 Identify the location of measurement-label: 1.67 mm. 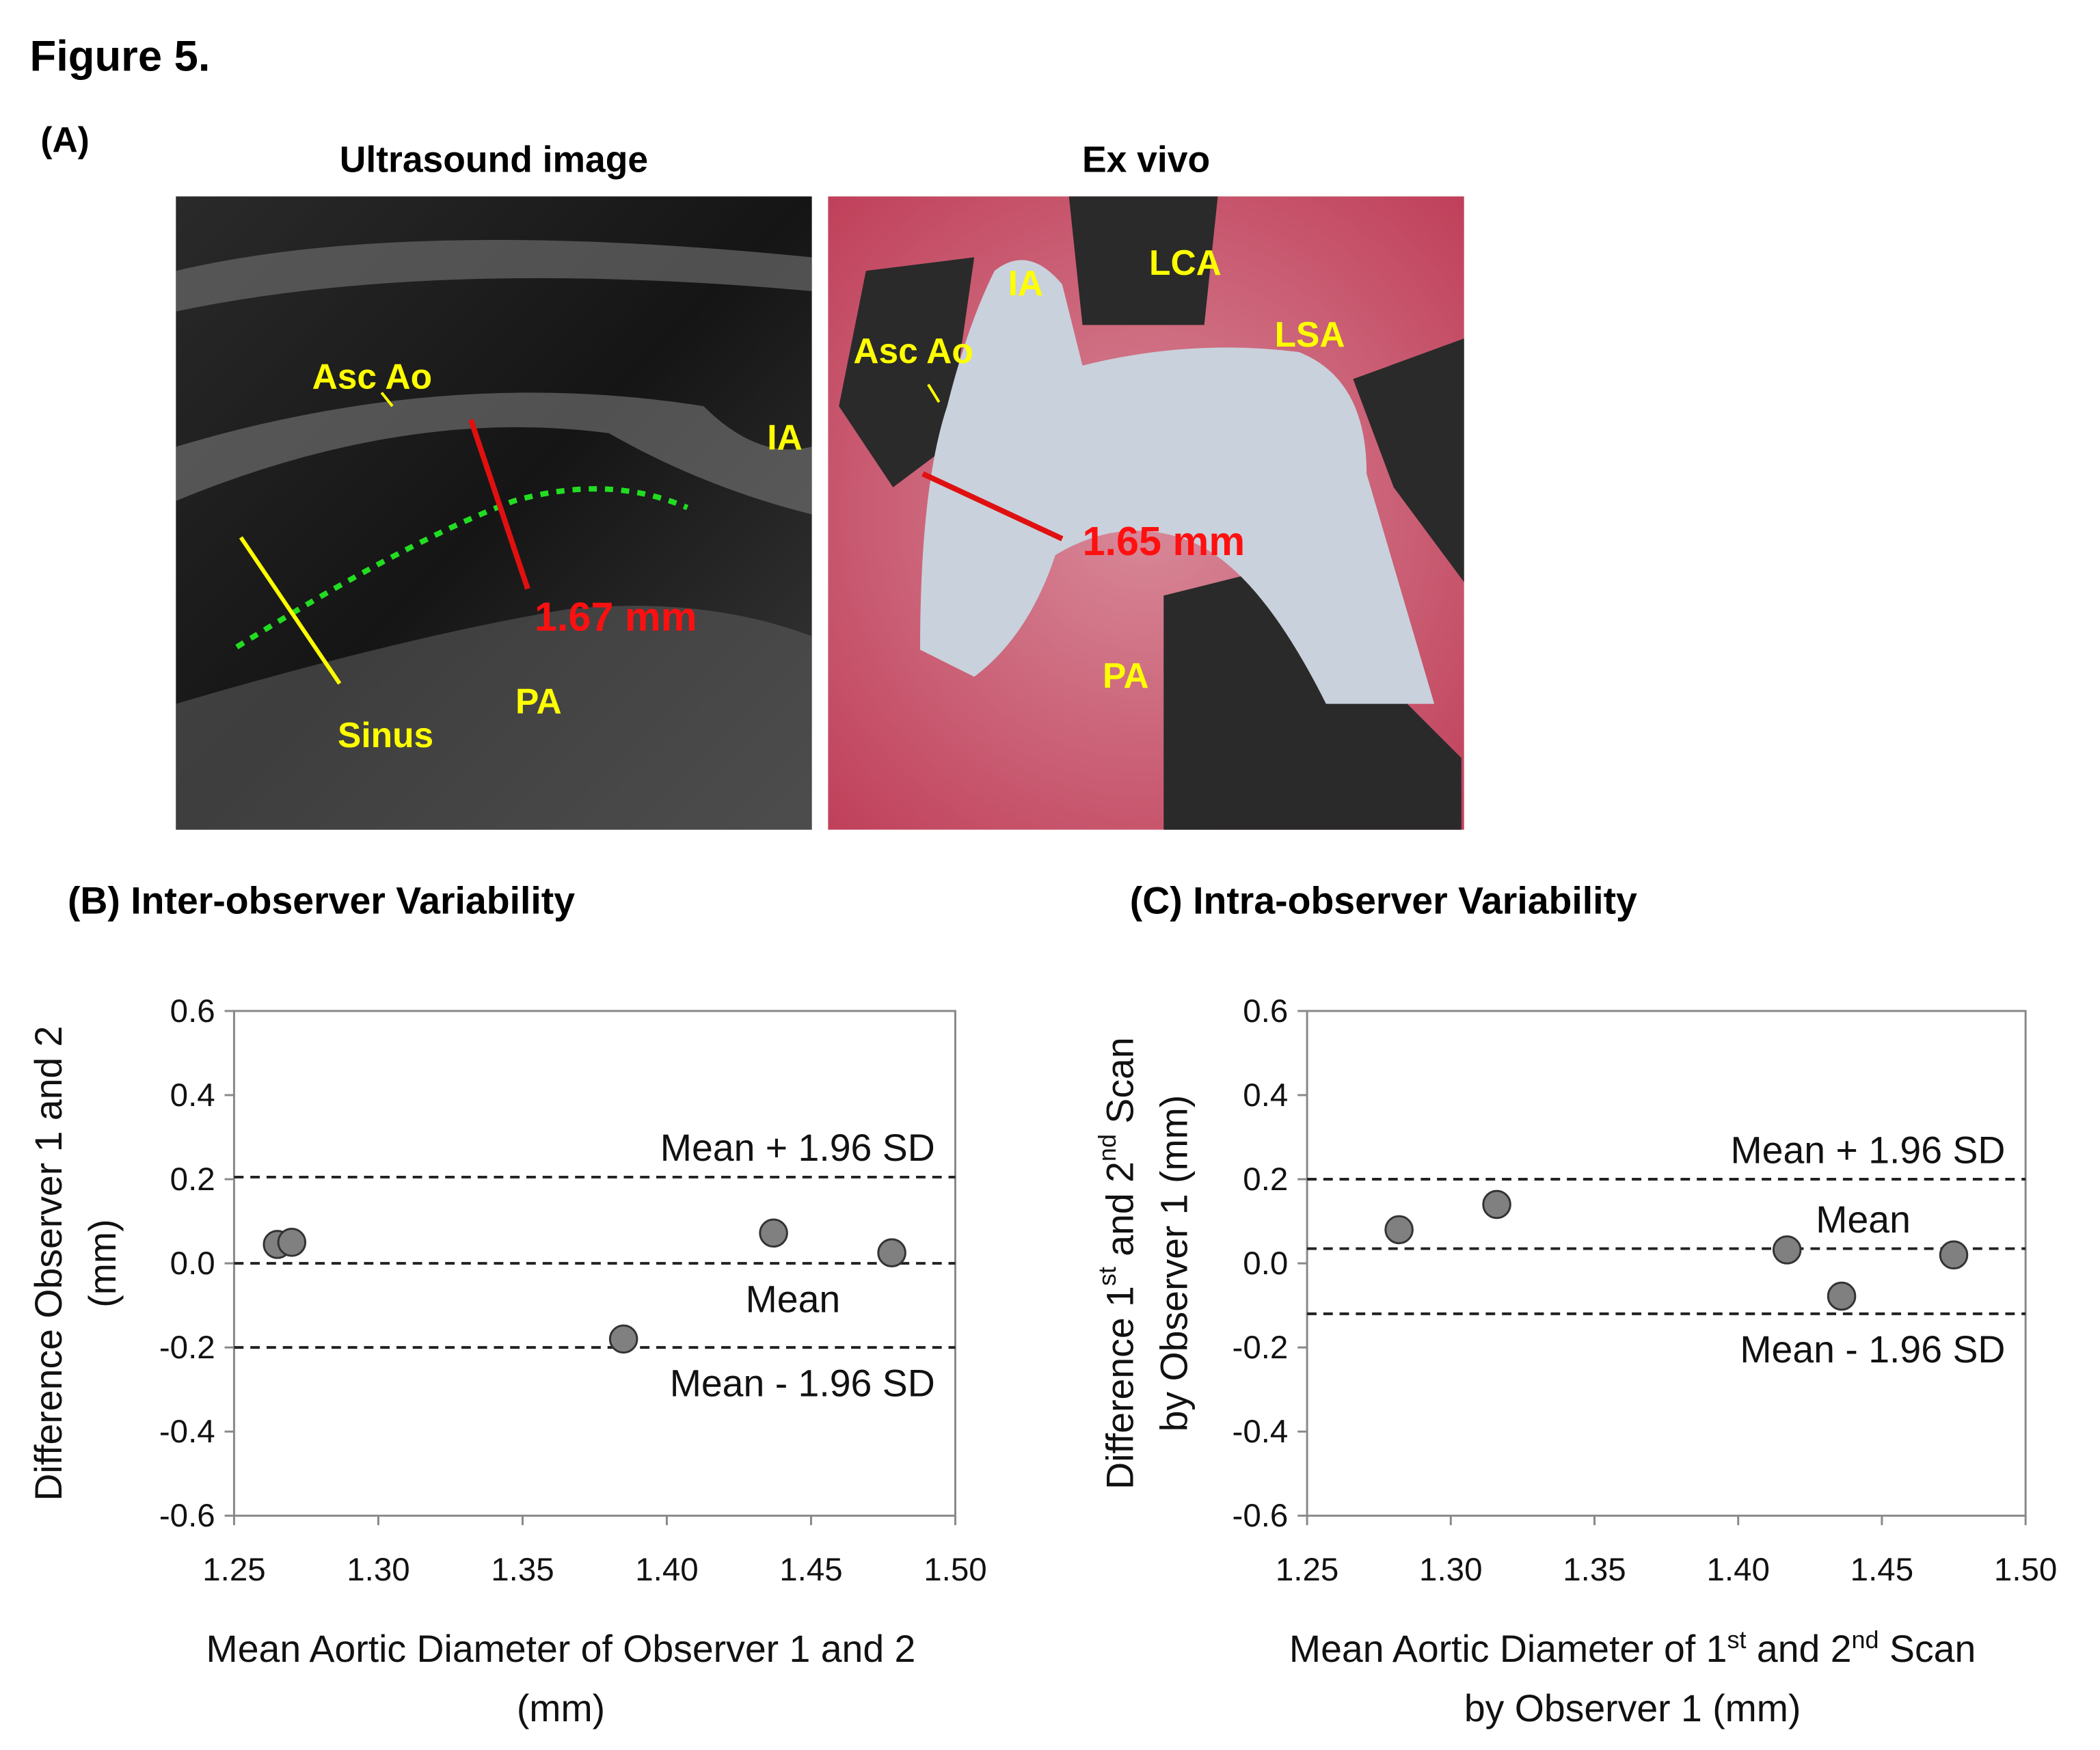
(616, 617).